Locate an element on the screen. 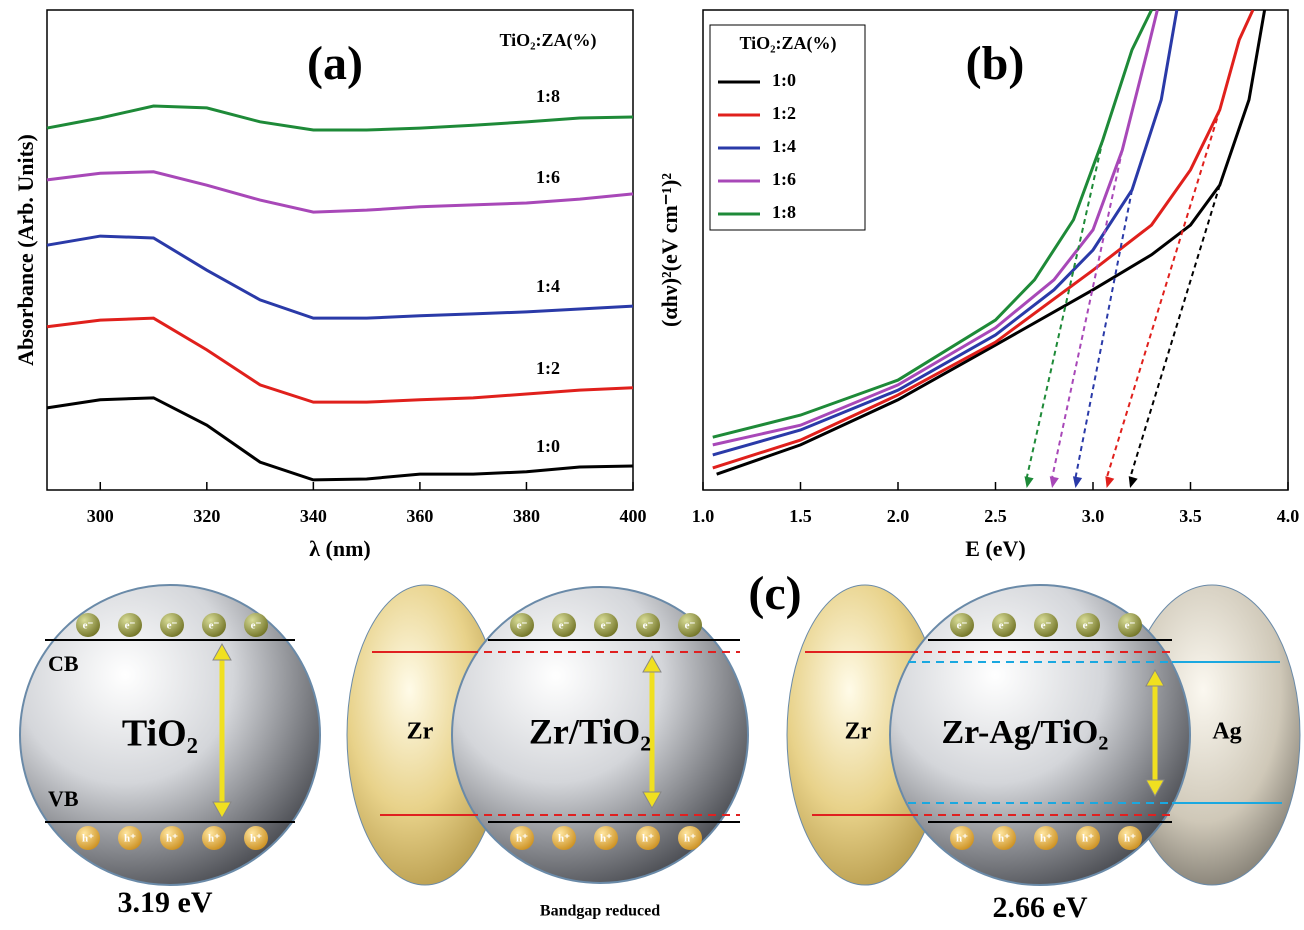  particle-label: Zr is located at coordinates (420, 732).